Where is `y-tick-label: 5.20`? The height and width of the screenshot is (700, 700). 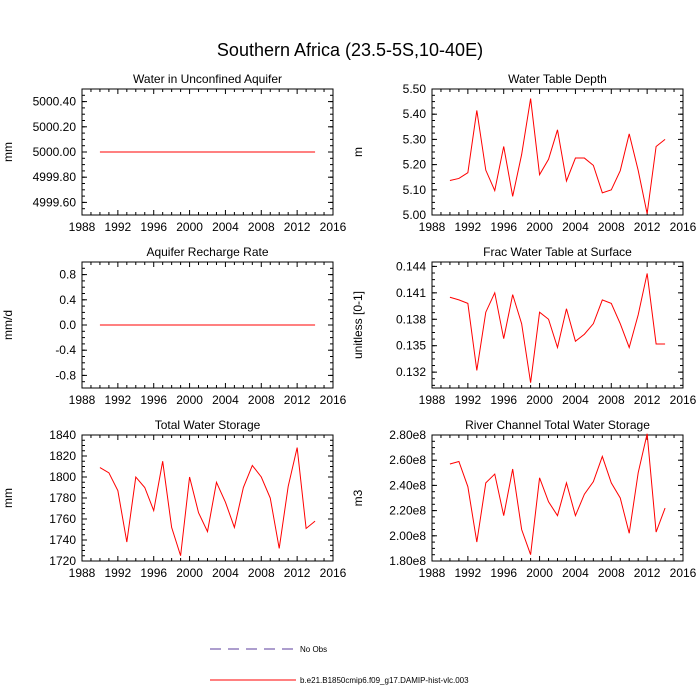
y-tick-label: 5.20 is located at coordinates (415, 165).